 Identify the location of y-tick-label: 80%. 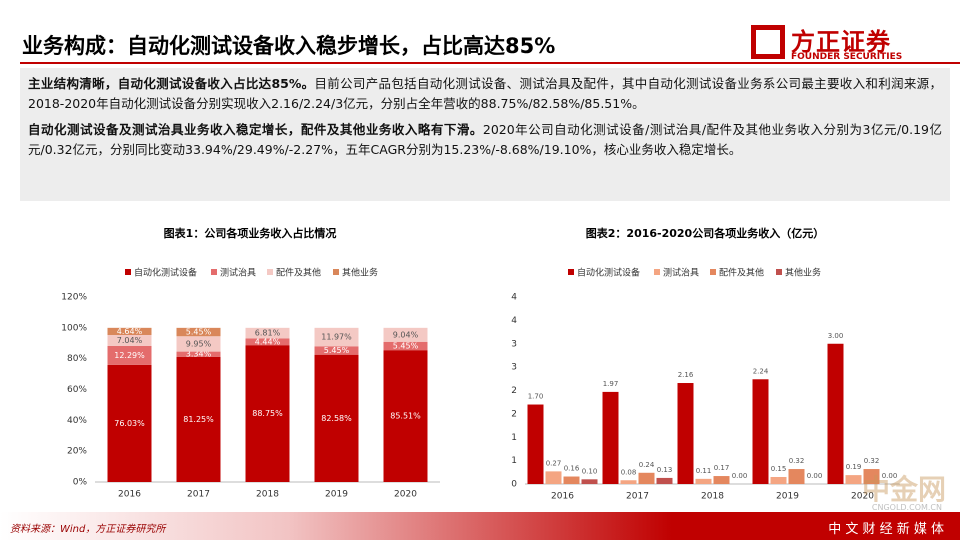
(77, 359).